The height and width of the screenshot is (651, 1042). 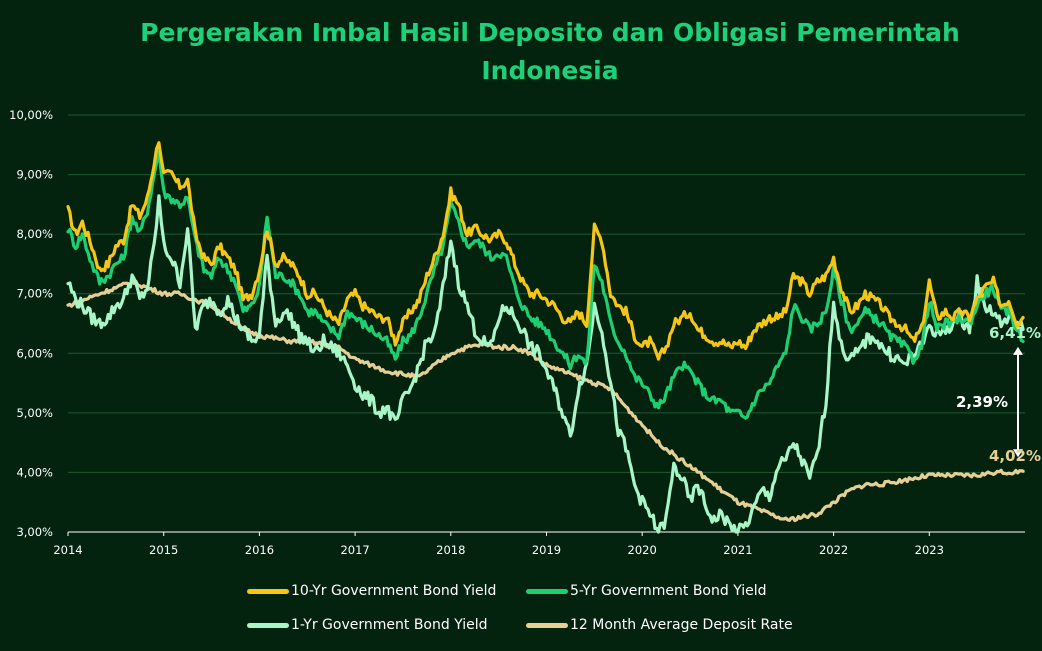 What do you see at coordinates (389, 625) in the screenshot?
I see `legend-label-1yr: 1-Yr Government Bond Yield` at bounding box center [389, 625].